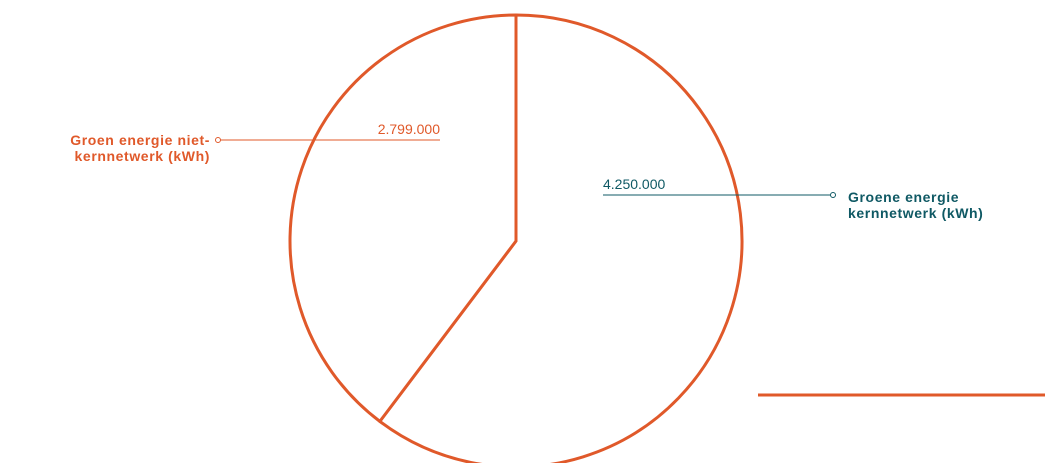 Image resolution: width=1045 pixels, height=463 pixels. What do you see at coordinates (916, 205) in the screenshot?
I see `category-label: Groene energie kernnetwerk (kWh)` at bounding box center [916, 205].